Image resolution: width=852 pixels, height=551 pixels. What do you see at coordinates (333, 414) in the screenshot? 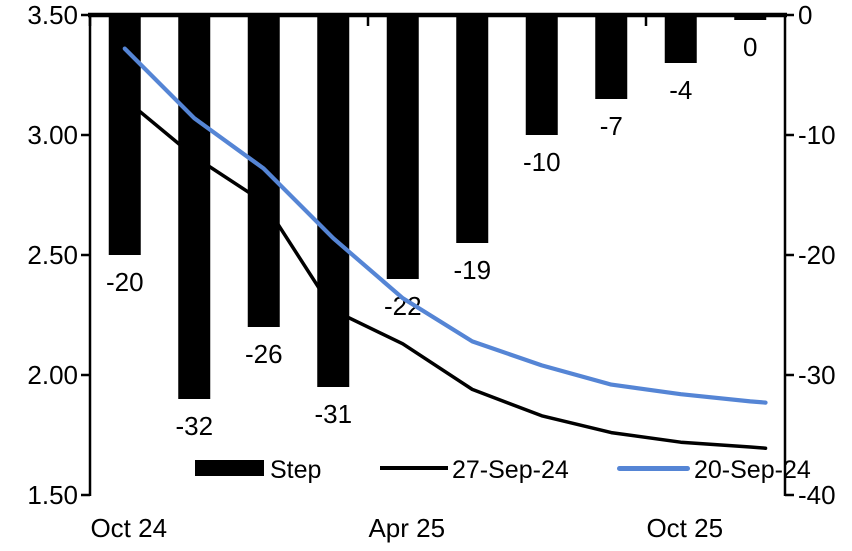
I see `bar-value-label: -31` at bounding box center [333, 414].